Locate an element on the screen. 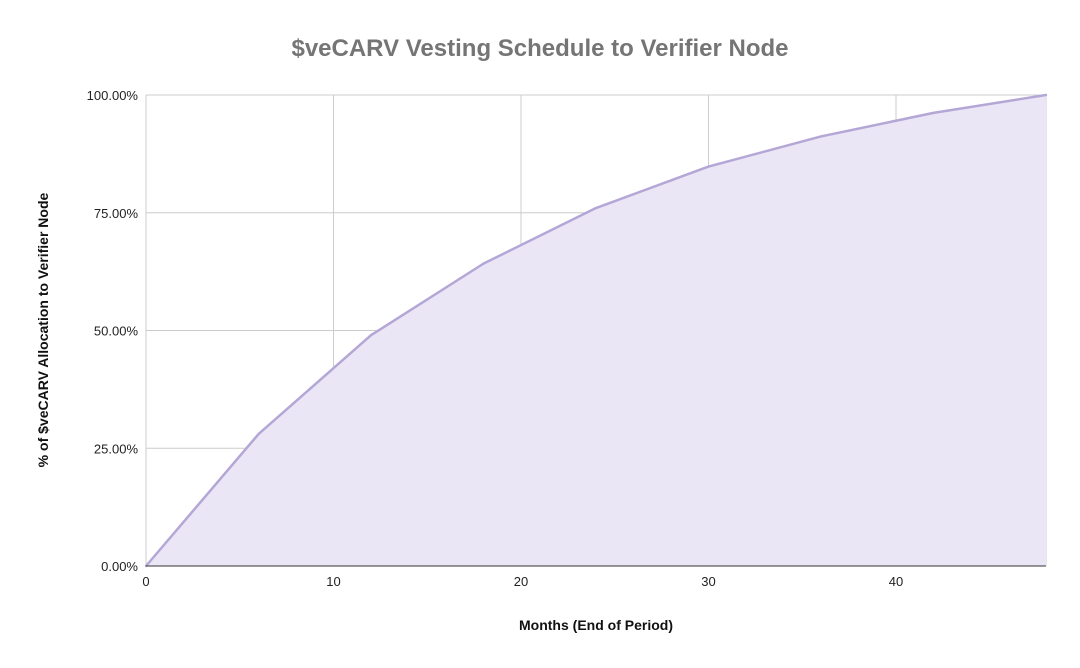 The height and width of the screenshot is (668, 1080). y-axis-label: % of $veCARV Allocation to Verifier Node is located at coordinates (43, 329).